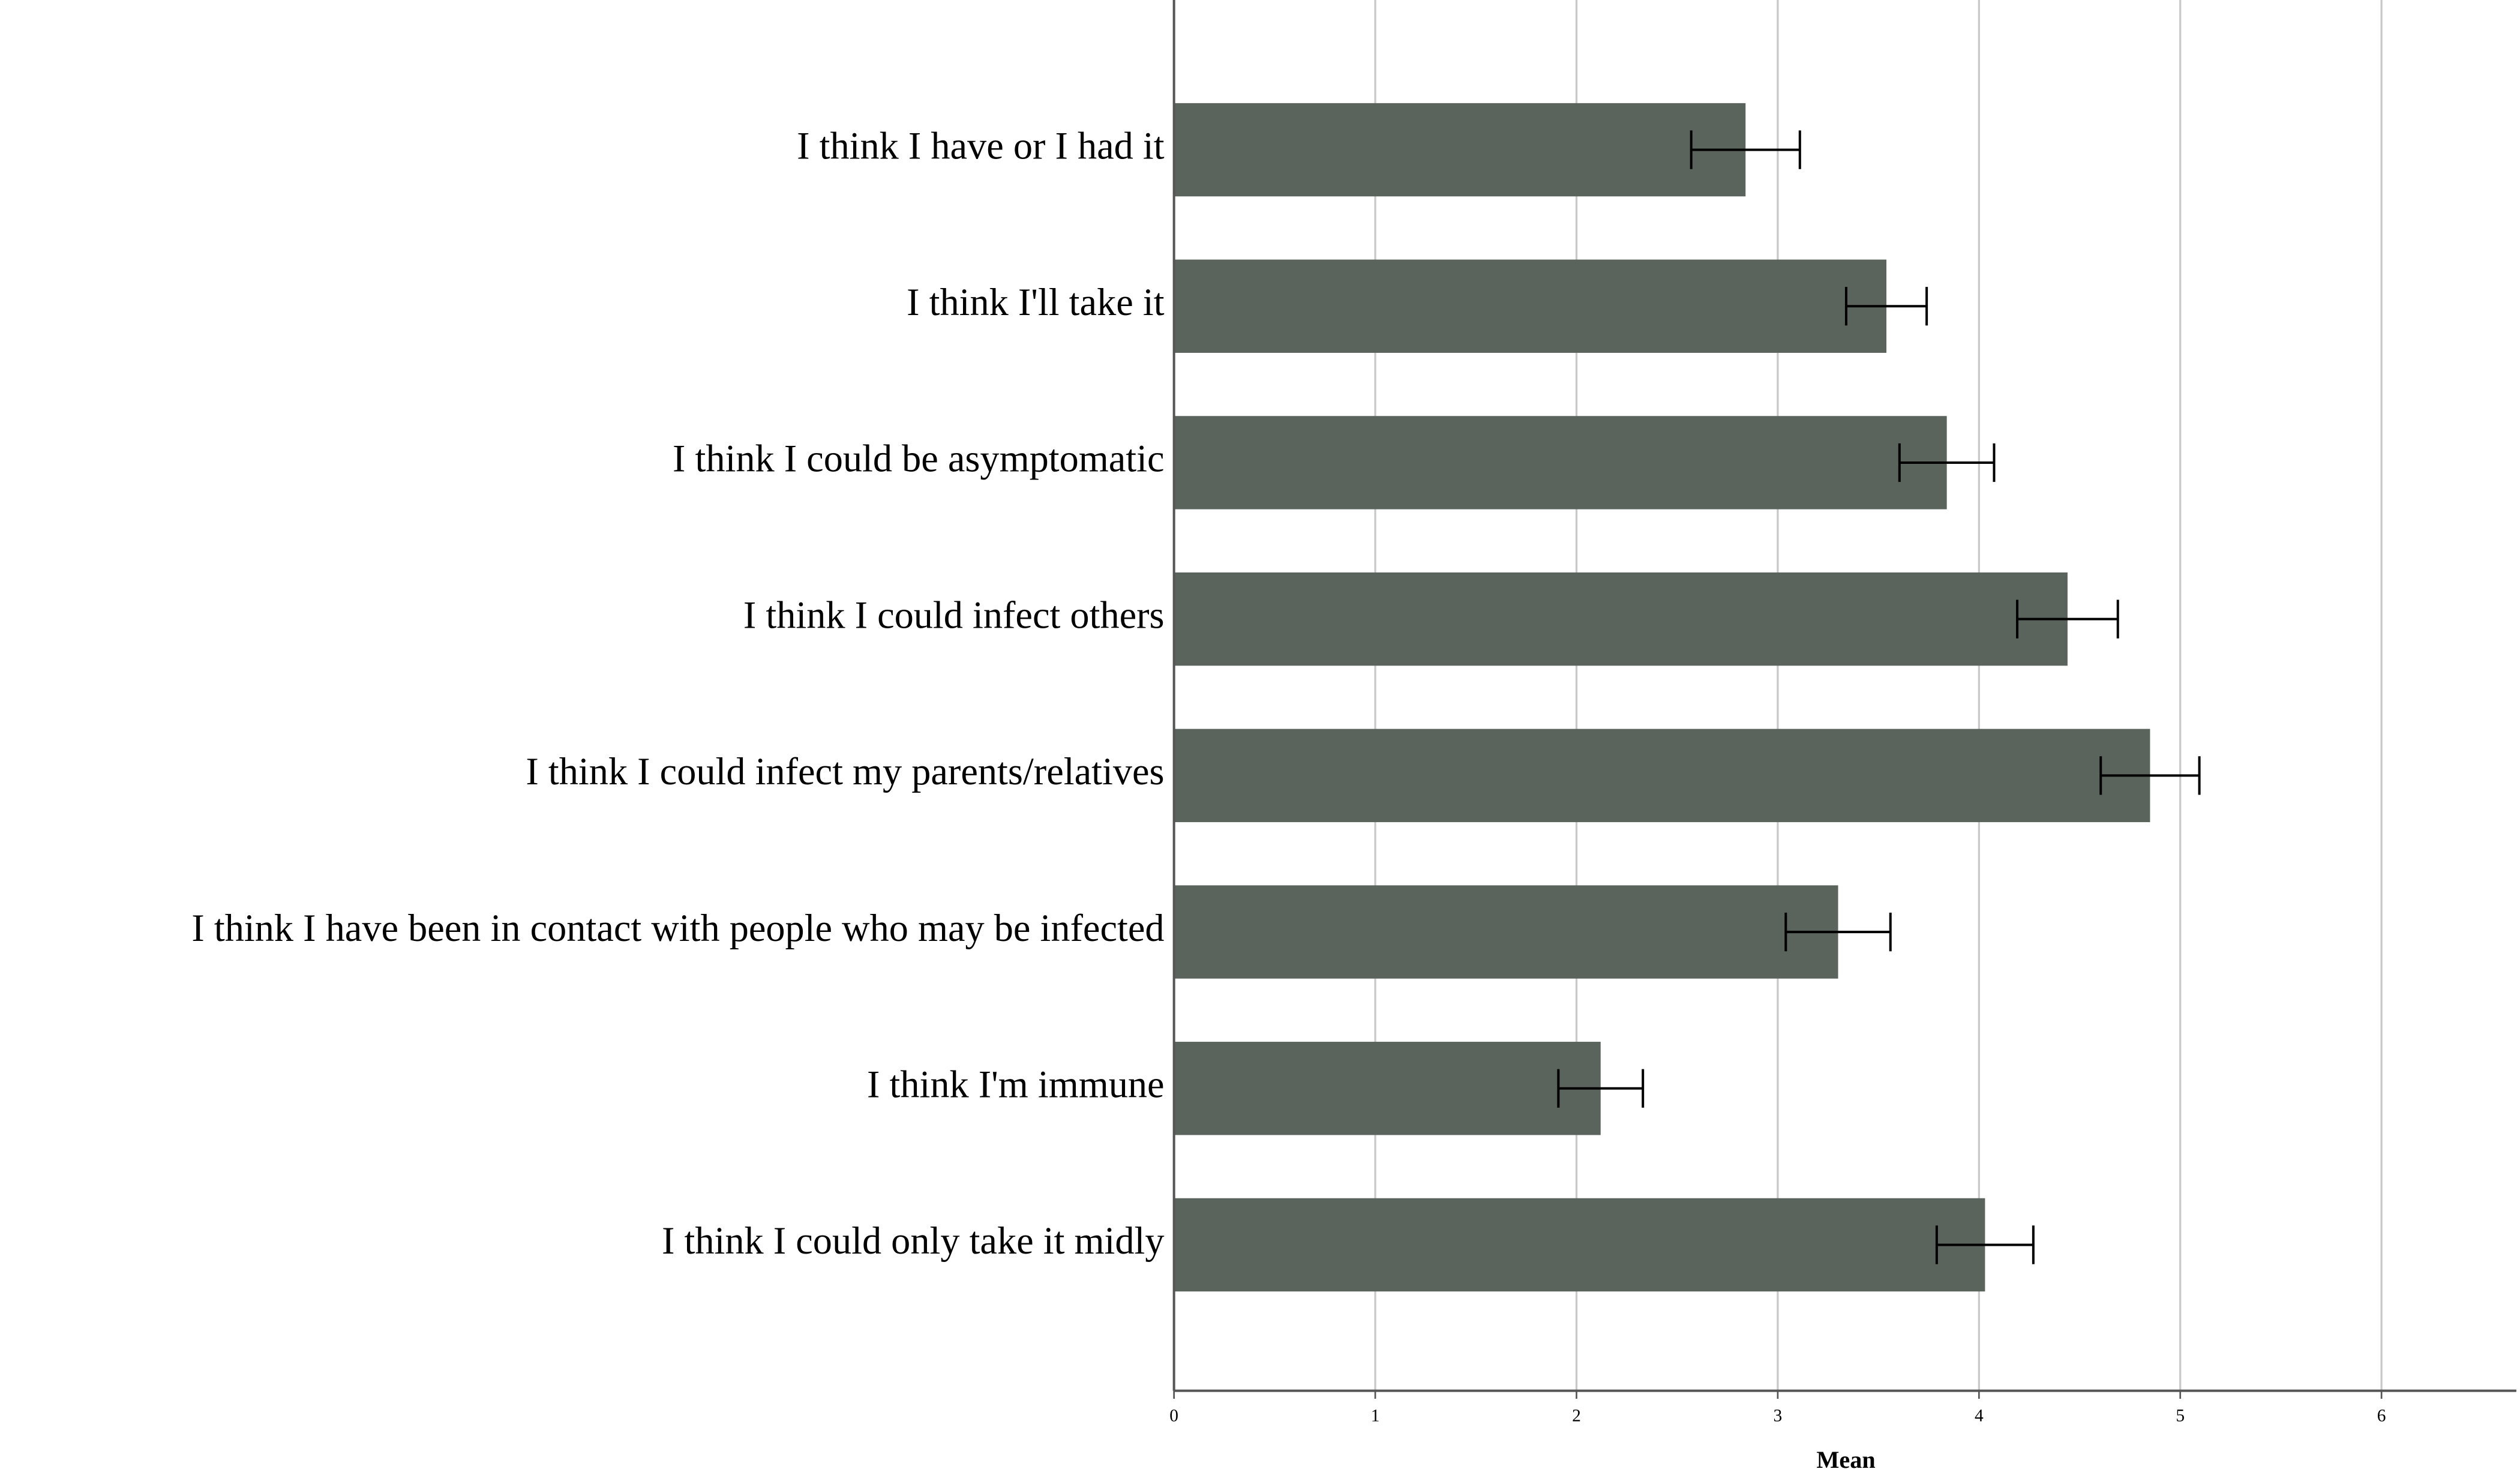  Describe the element at coordinates (2180, 1416) in the screenshot. I see `x-tick-label: 5` at that location.